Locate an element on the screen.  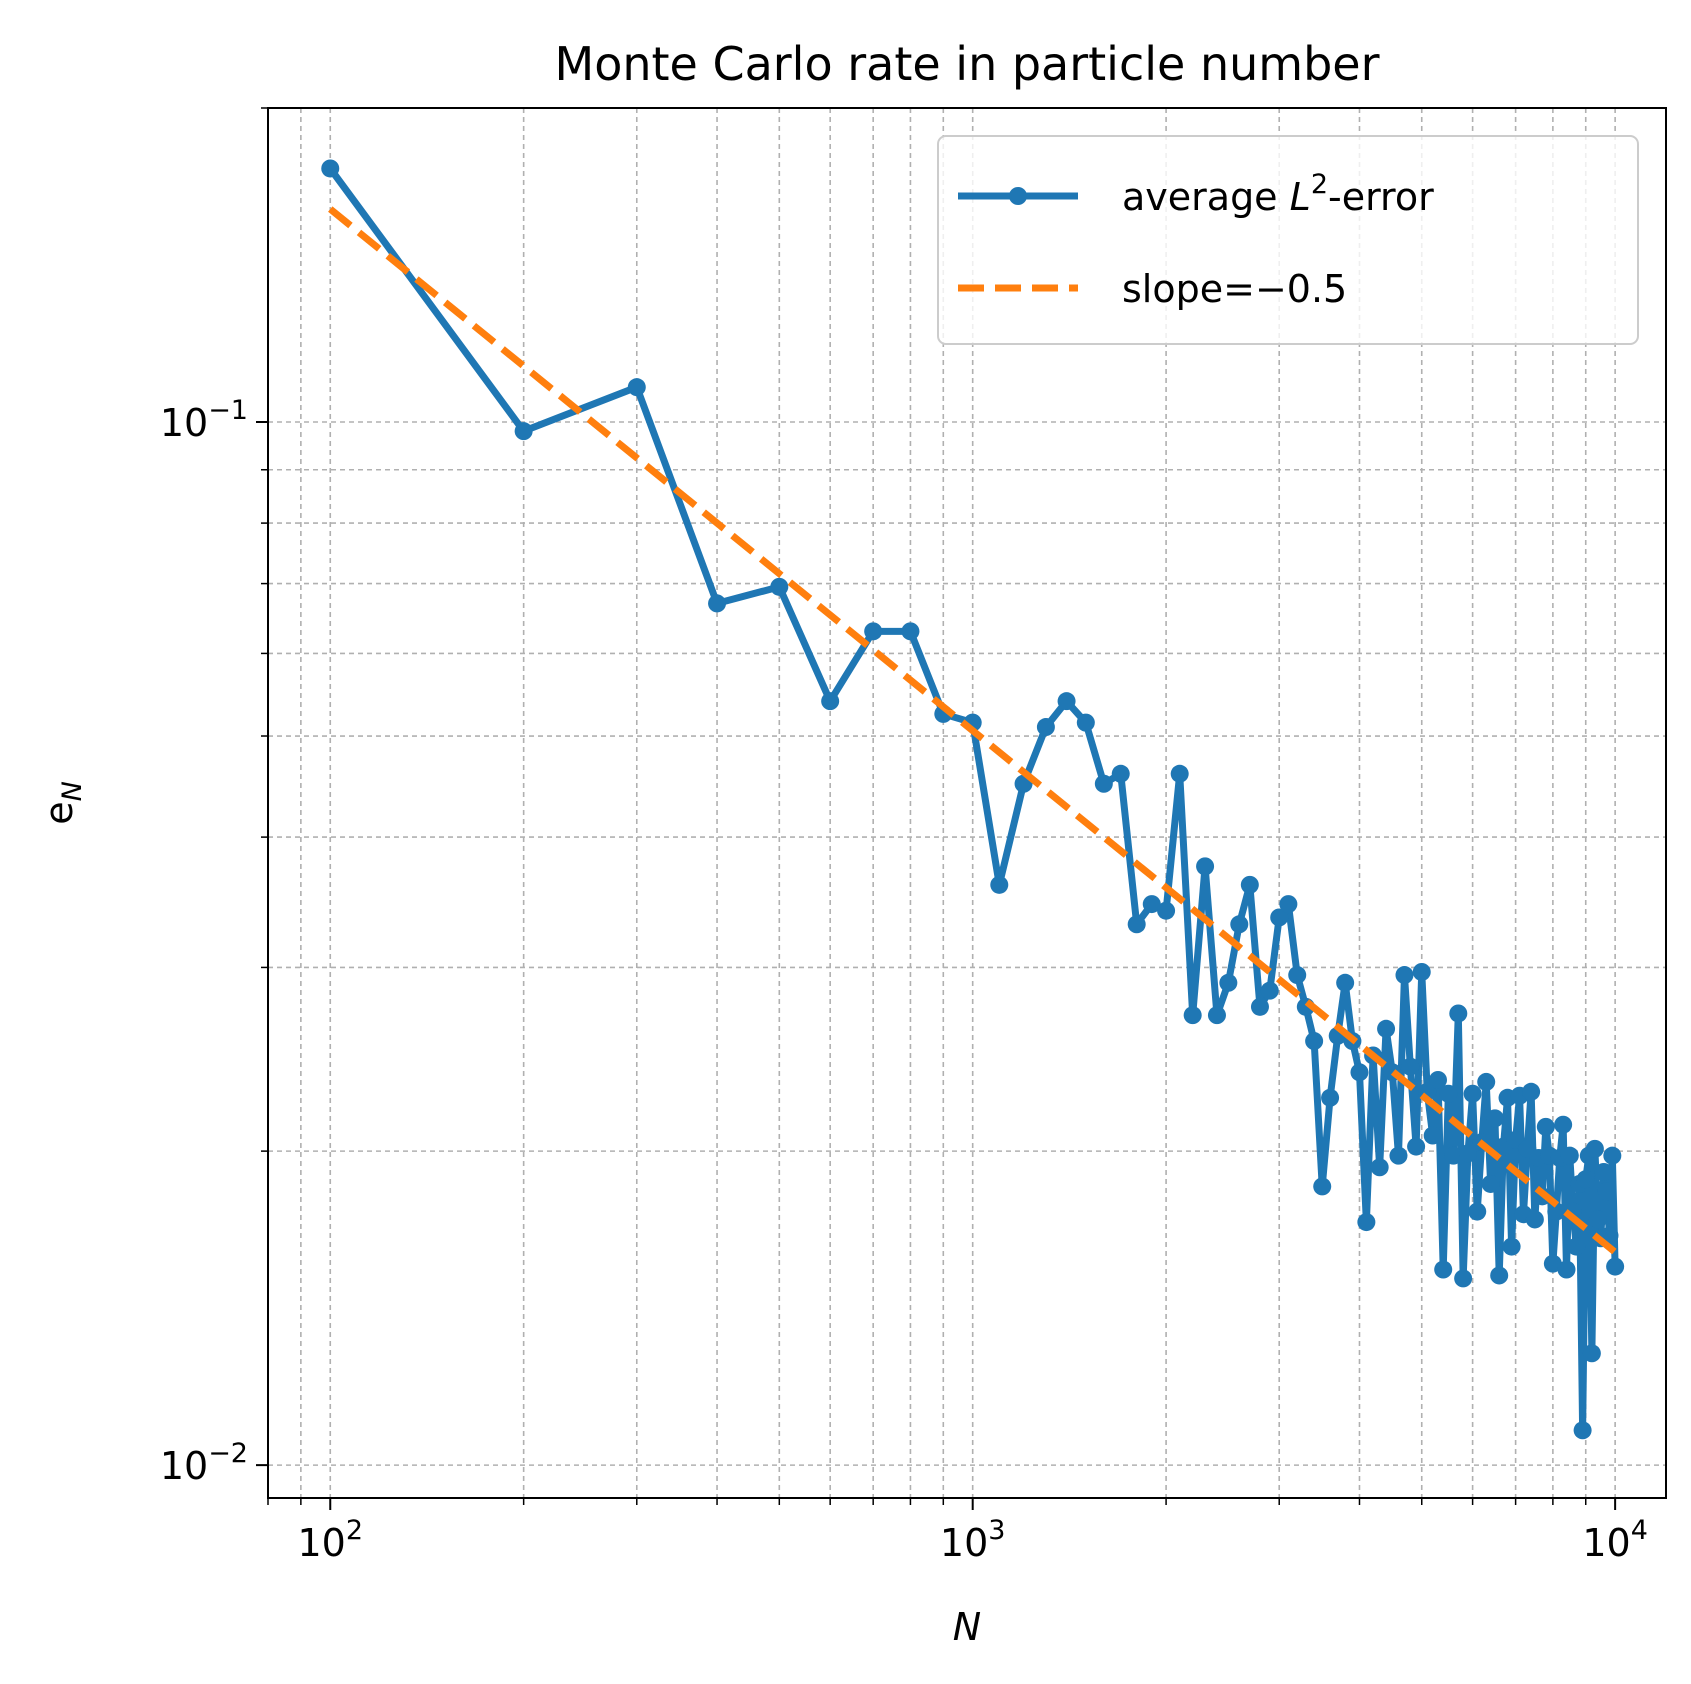
legend-box is located at coordinates (1288, 240).